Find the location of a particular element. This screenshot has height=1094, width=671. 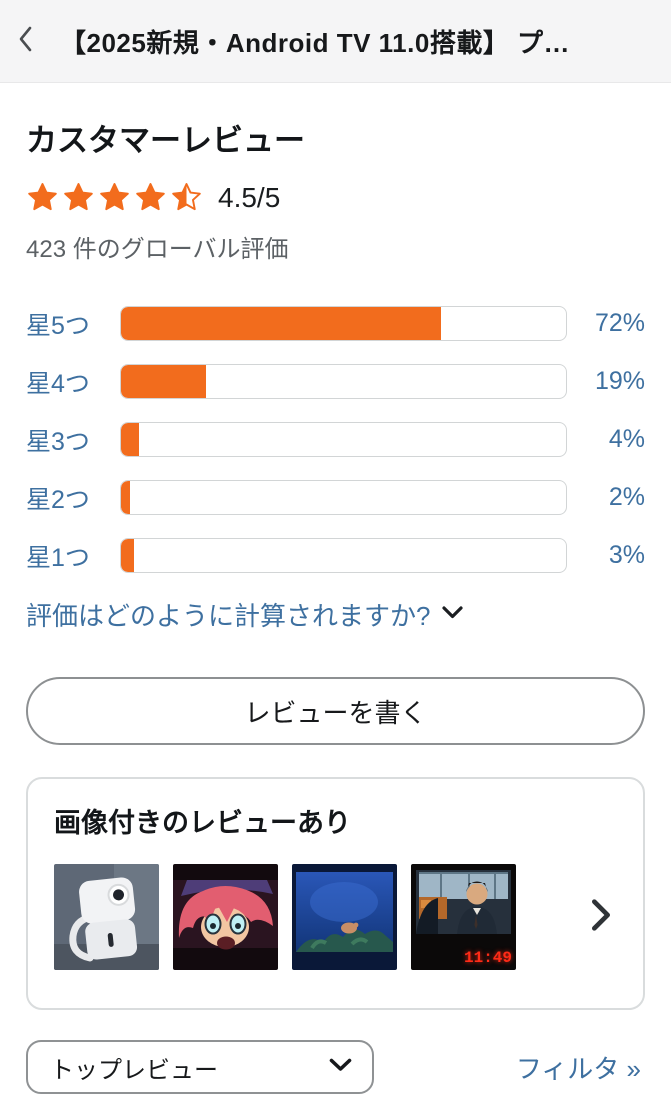

review-thumbnail-projector is located at coordinates (106, 917).